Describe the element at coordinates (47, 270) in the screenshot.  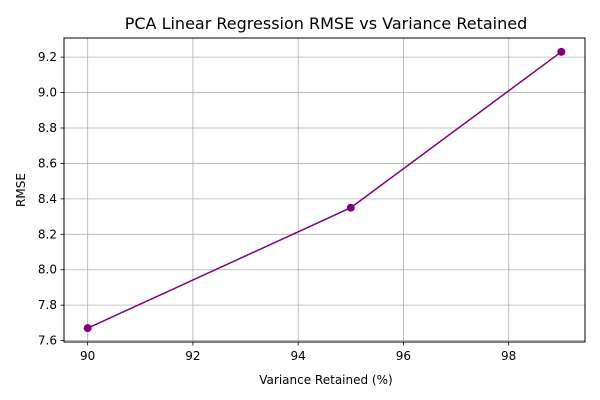
I see `y-tick-label: 8.0` at that location.